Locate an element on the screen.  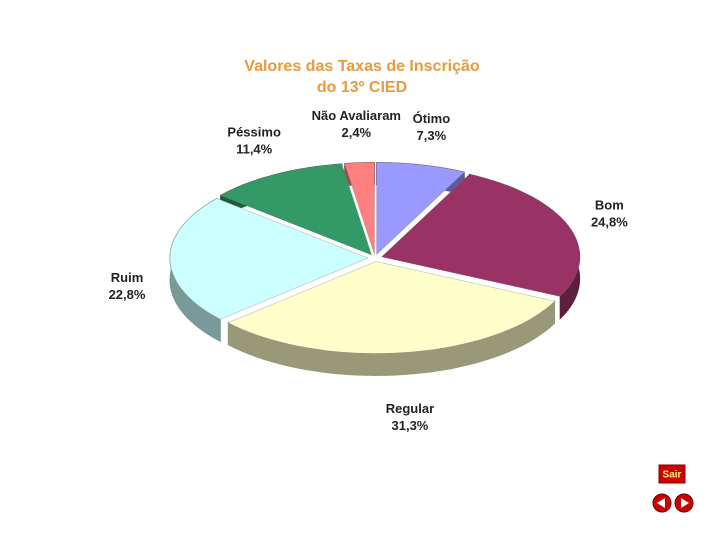
prev-arrow is located at coordinates (661, 503).